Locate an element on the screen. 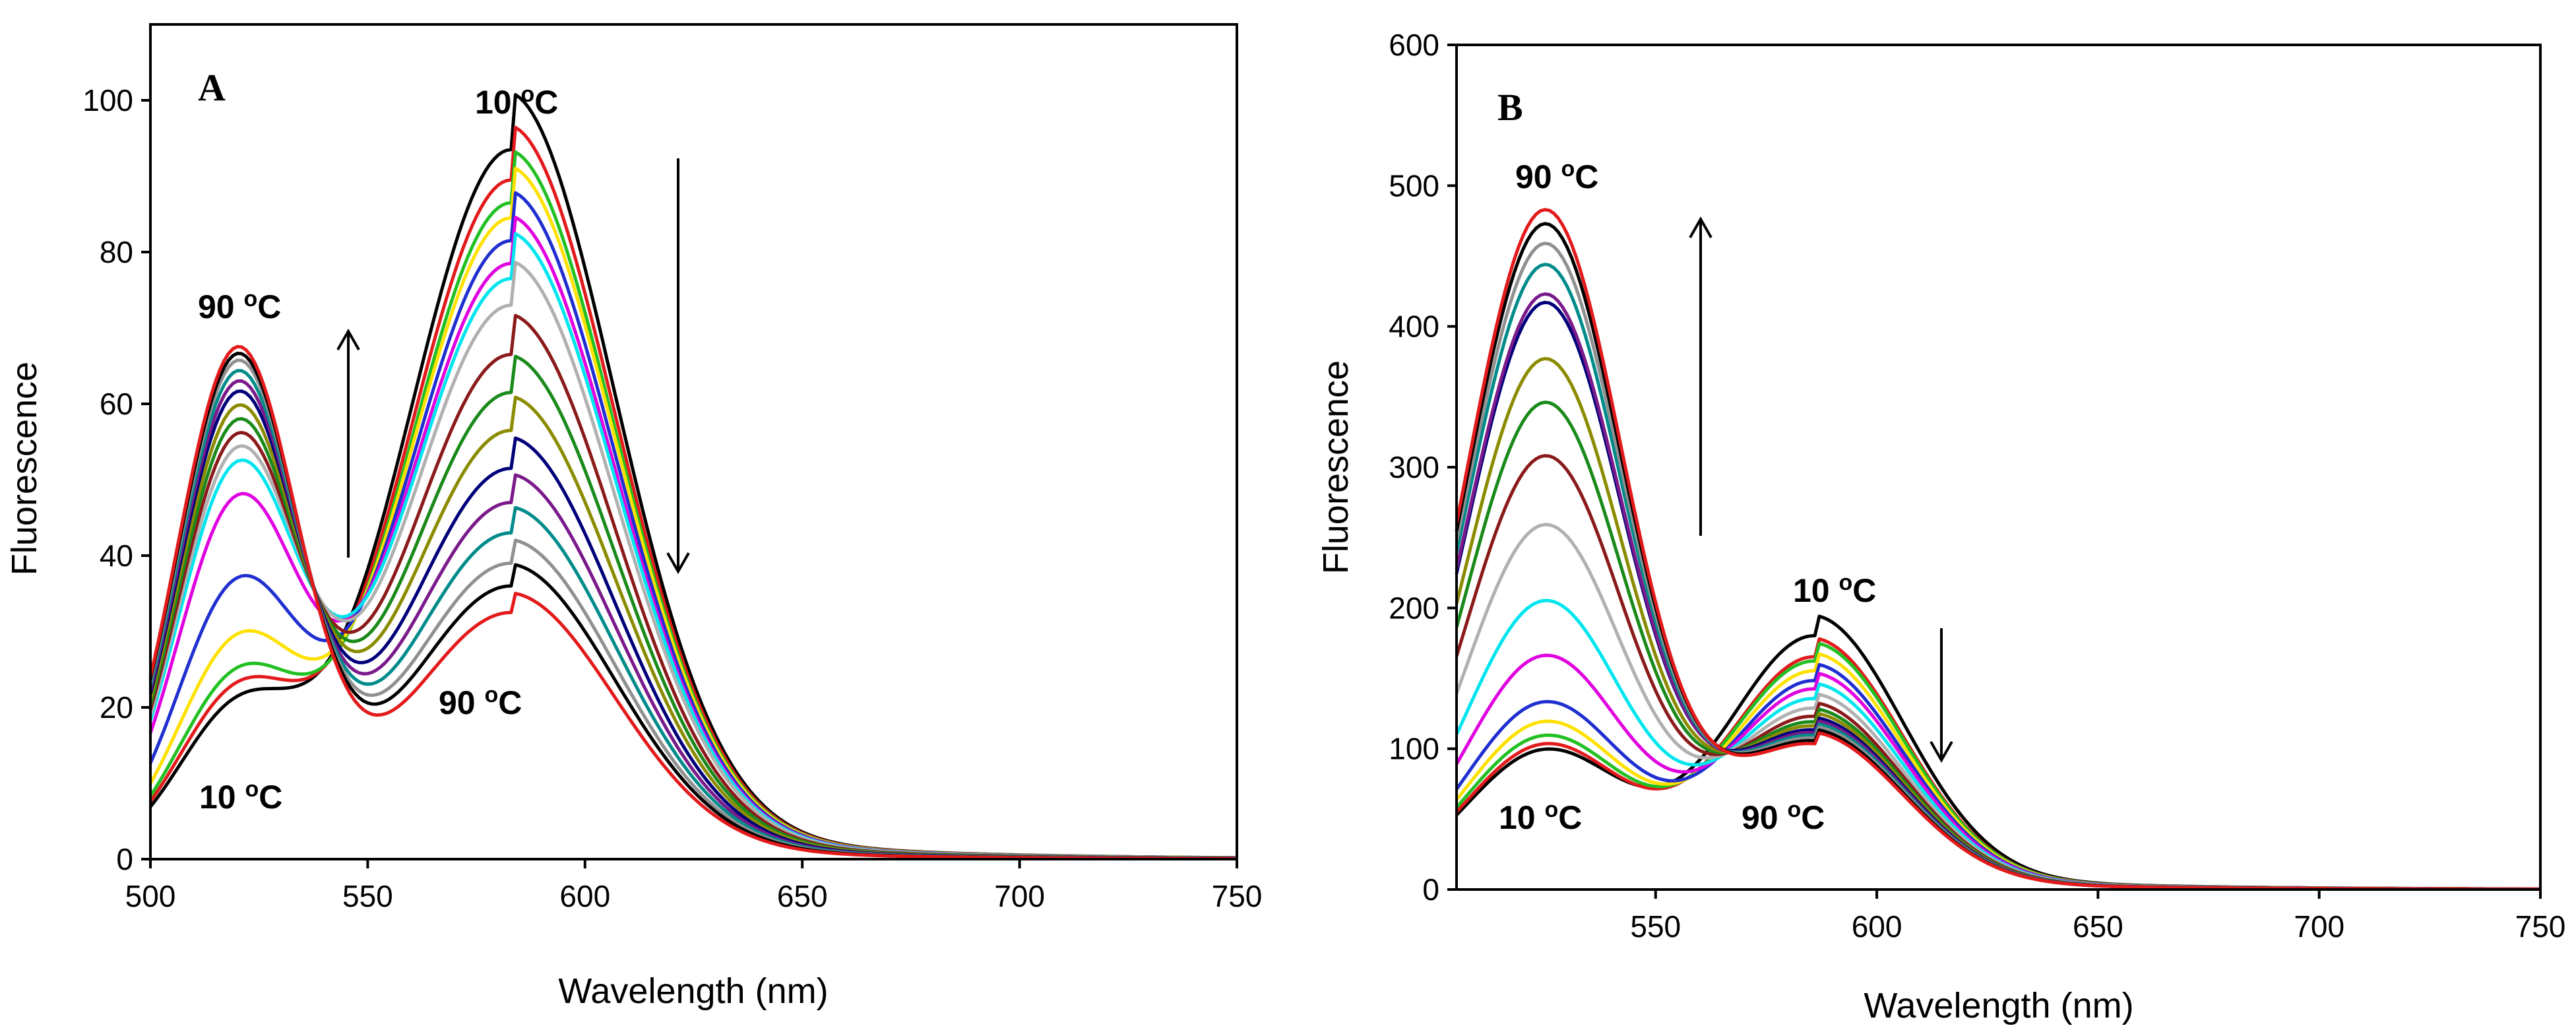 The image size is (2576, 1036). y-tick-label: 20 is located at coordinates (116, 707).